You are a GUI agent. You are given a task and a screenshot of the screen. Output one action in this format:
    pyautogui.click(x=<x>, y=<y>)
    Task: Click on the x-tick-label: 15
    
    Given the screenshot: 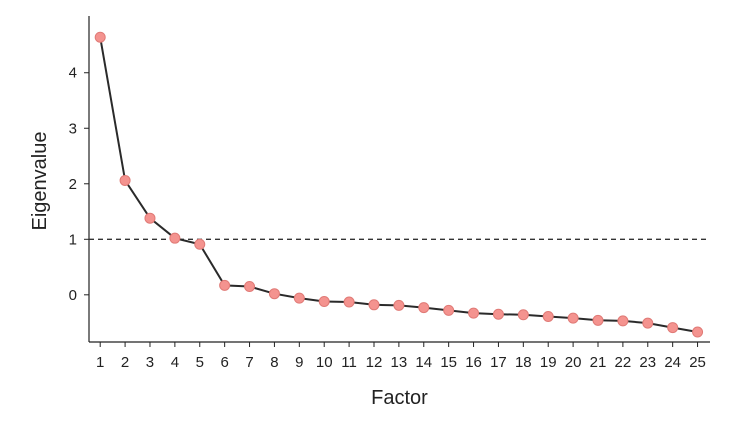 What is the action you would take?
    pyautogui.click(x=448, y=362)
    